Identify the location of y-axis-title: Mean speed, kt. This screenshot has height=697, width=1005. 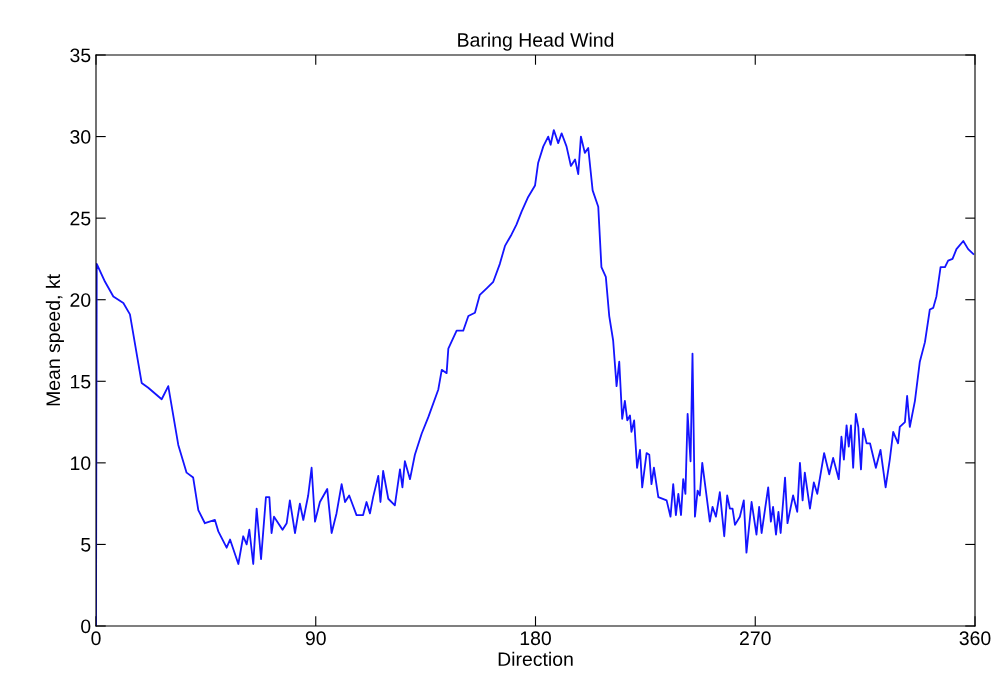
(54, 340).